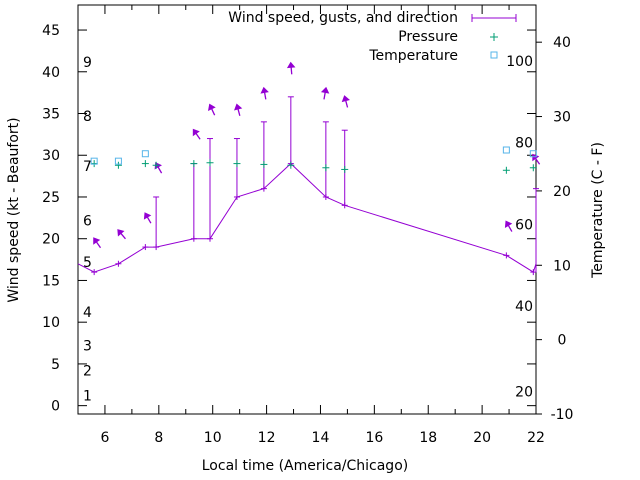 The width and height of the screenshot is (640, 480). I want to click on x-tick-label: 10, so click(213, 438).